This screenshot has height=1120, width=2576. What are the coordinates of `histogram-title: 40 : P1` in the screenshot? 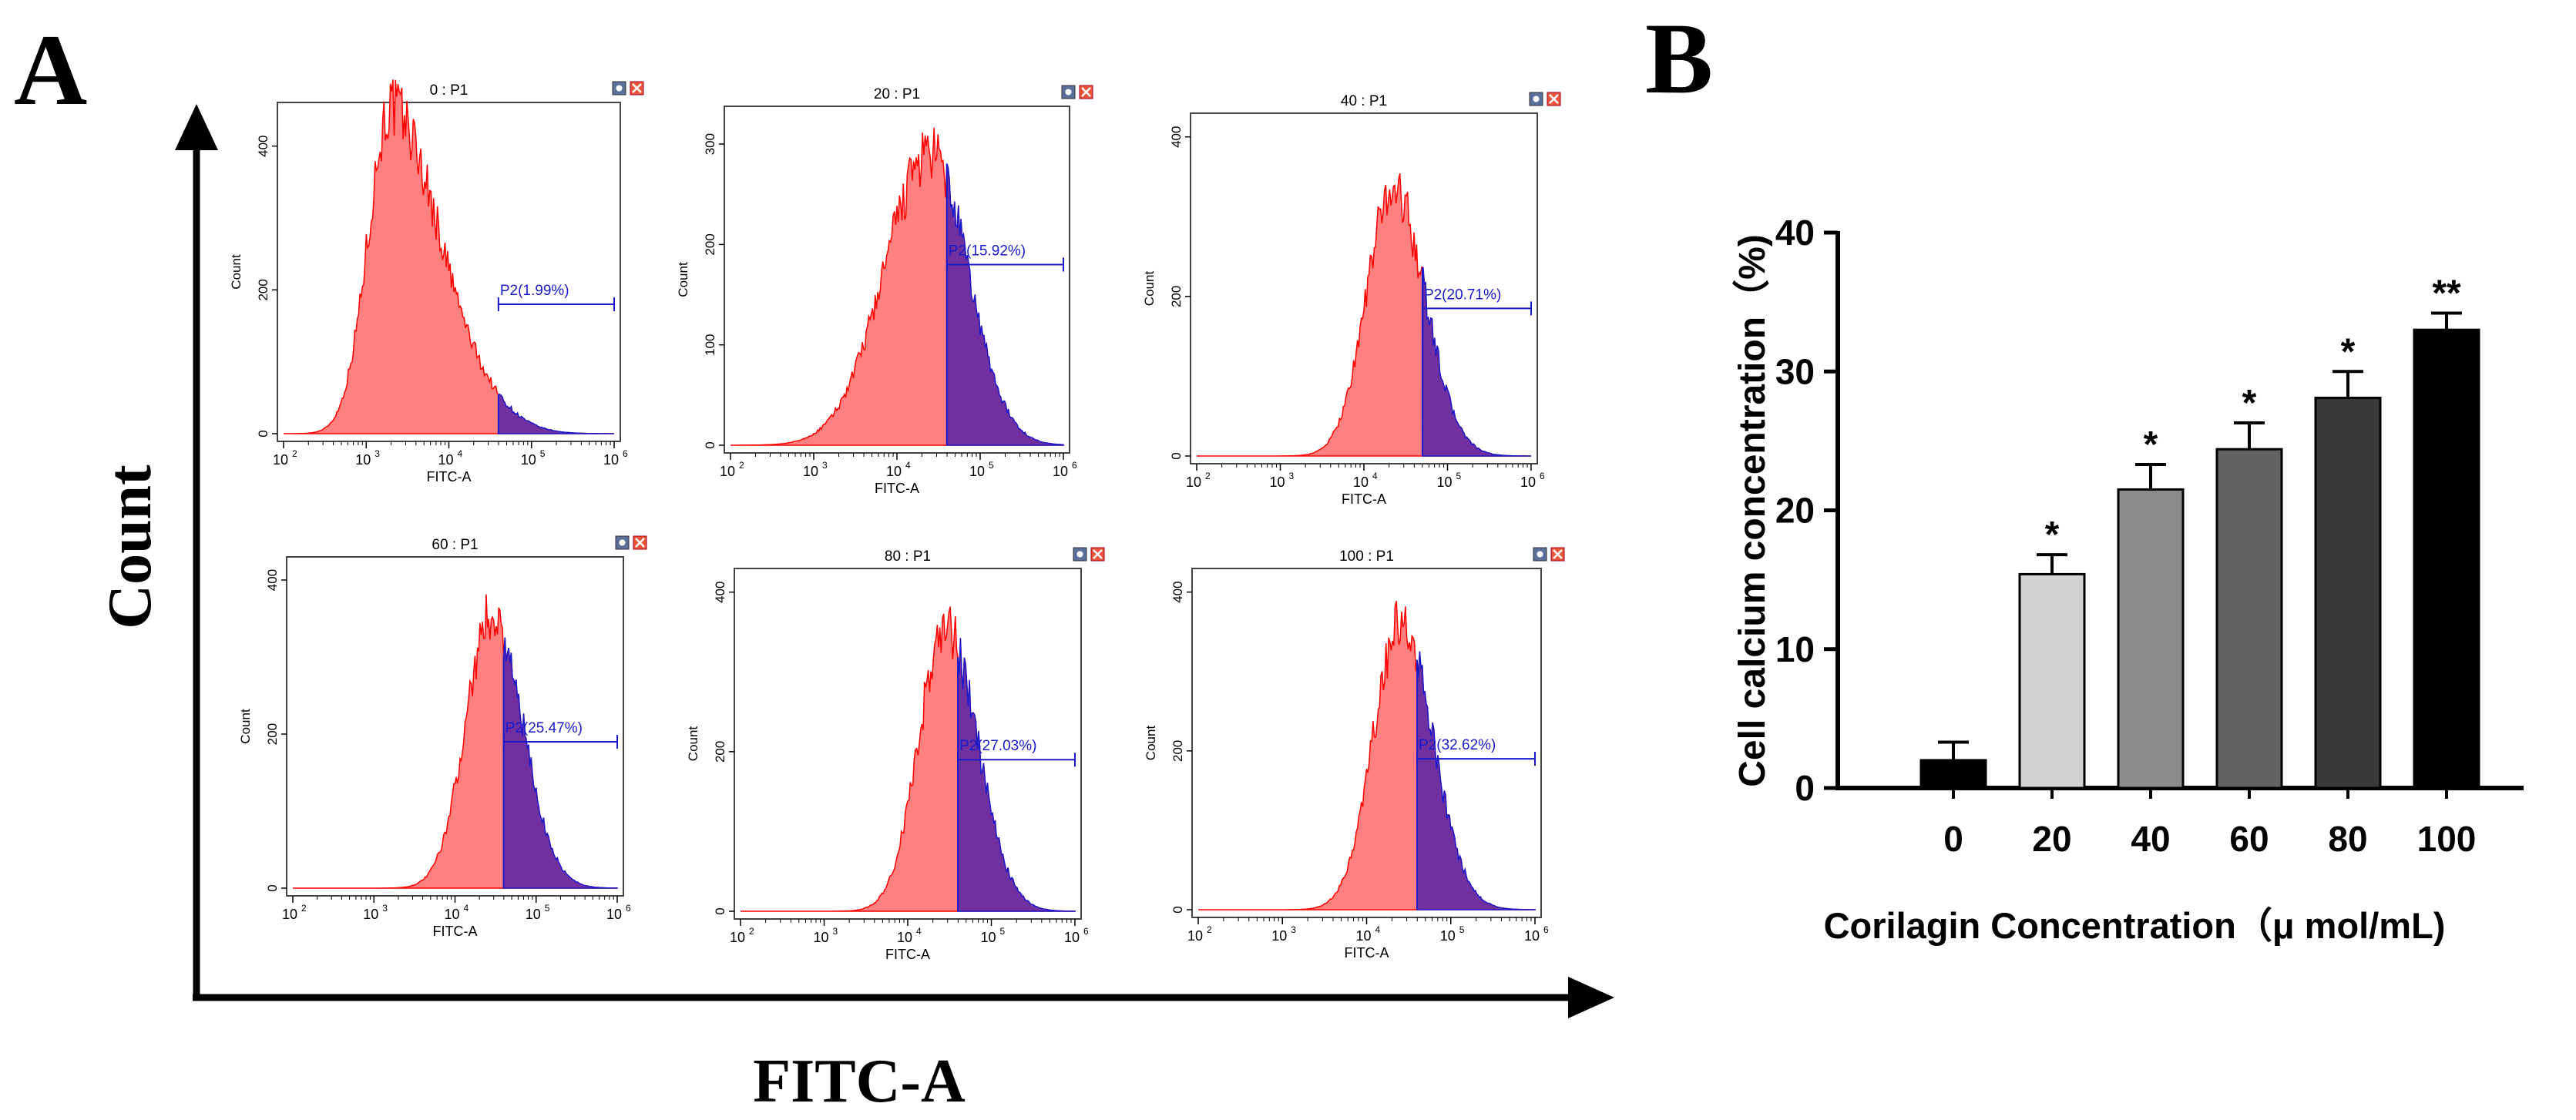 It's located at (1364, 101).